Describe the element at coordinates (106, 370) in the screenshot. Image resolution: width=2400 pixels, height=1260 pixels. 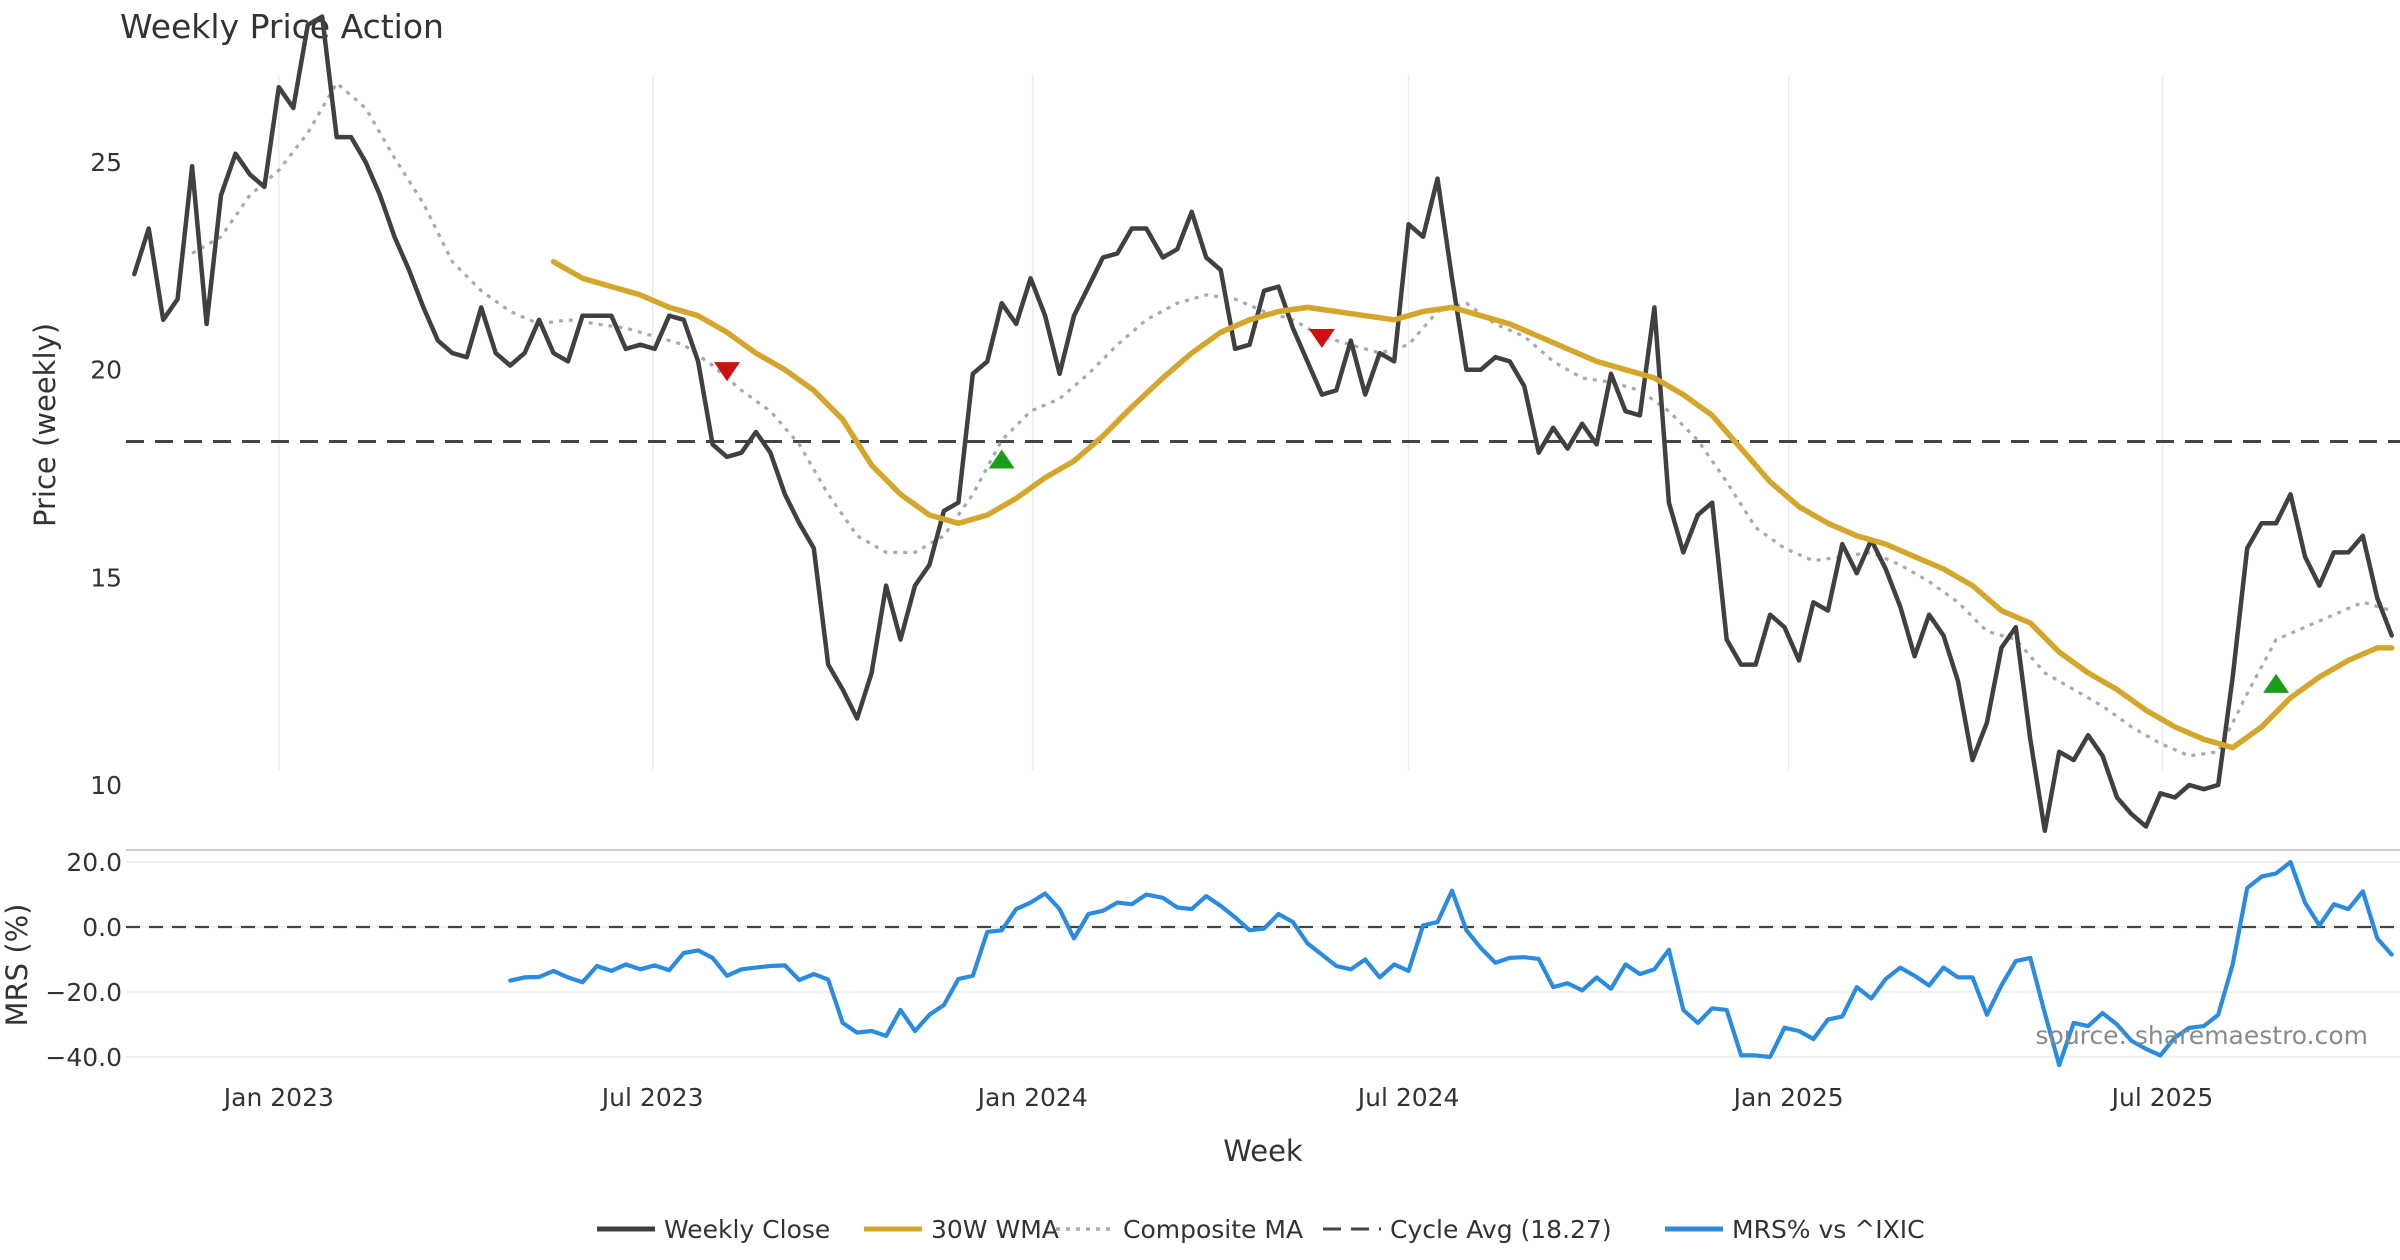
I see `price-y-tick-2: 20` at that location.